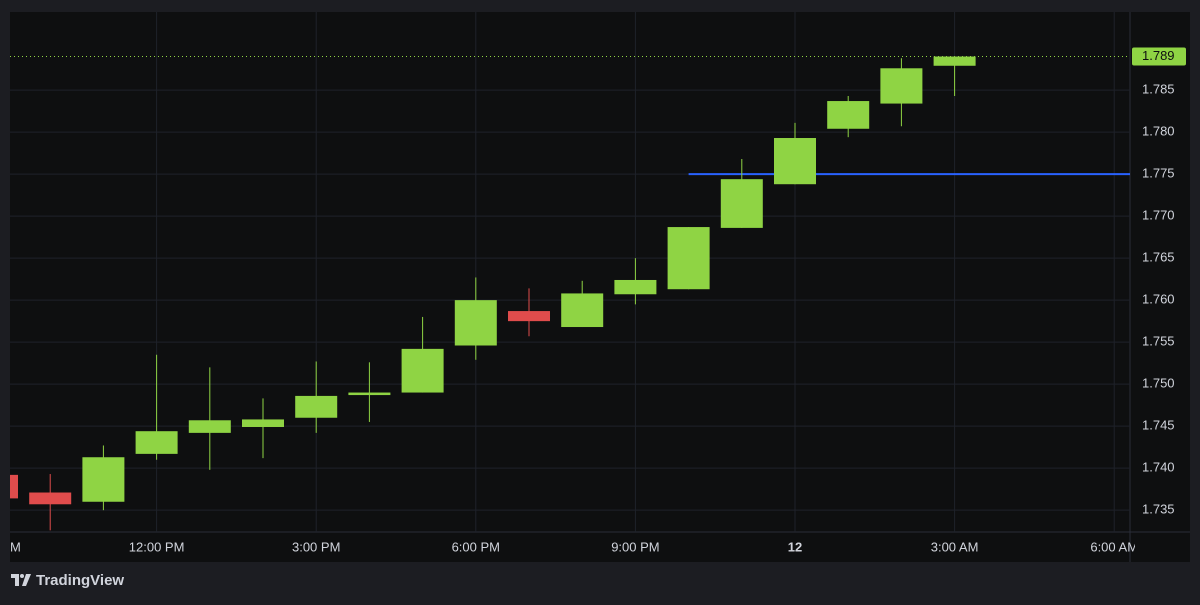 The image size is (1200, 605). I want to click on last-price-badge, so click(1159, 56).